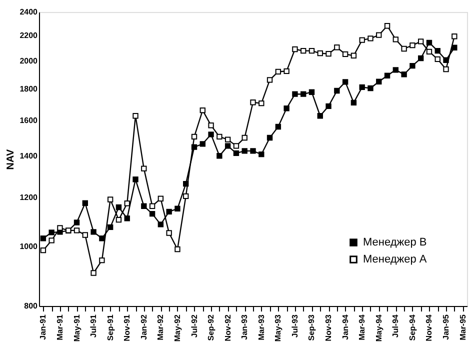  Describe the element at coordinates (127, 328) in the screenshot. I see `x-tick-label: Nov-91` at that location.